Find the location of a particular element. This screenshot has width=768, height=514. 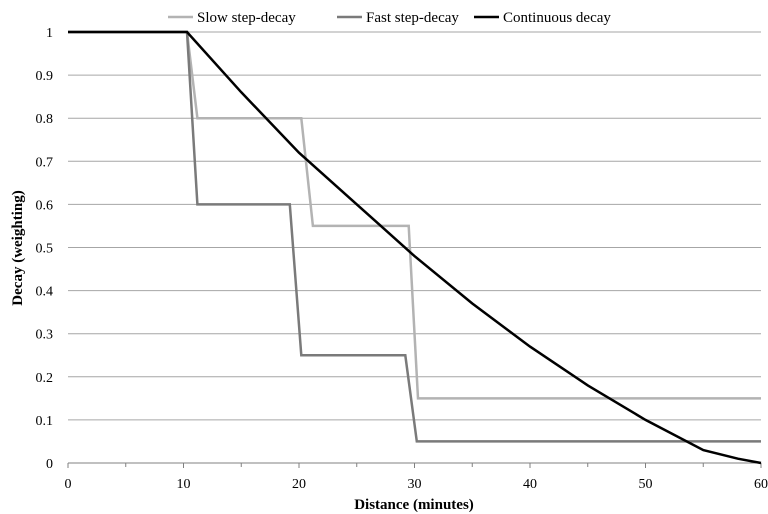

x-tick-label: 40 is located at coordinates (530, 484).